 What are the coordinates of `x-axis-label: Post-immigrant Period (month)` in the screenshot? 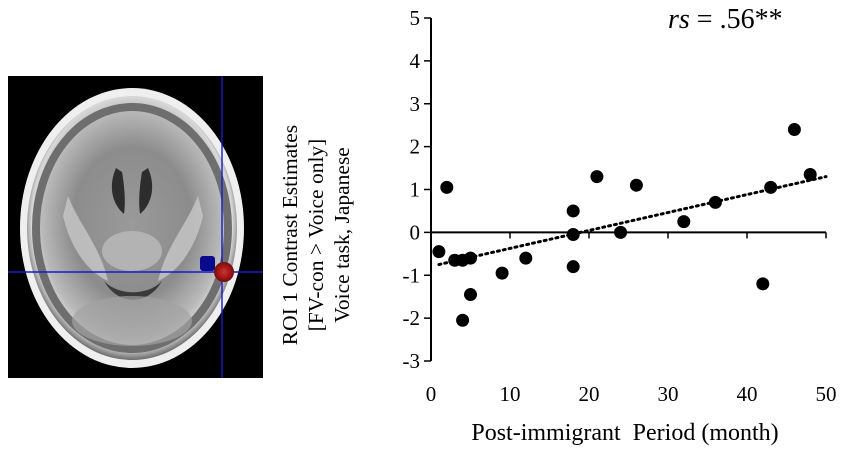 It's located at (625, 433).